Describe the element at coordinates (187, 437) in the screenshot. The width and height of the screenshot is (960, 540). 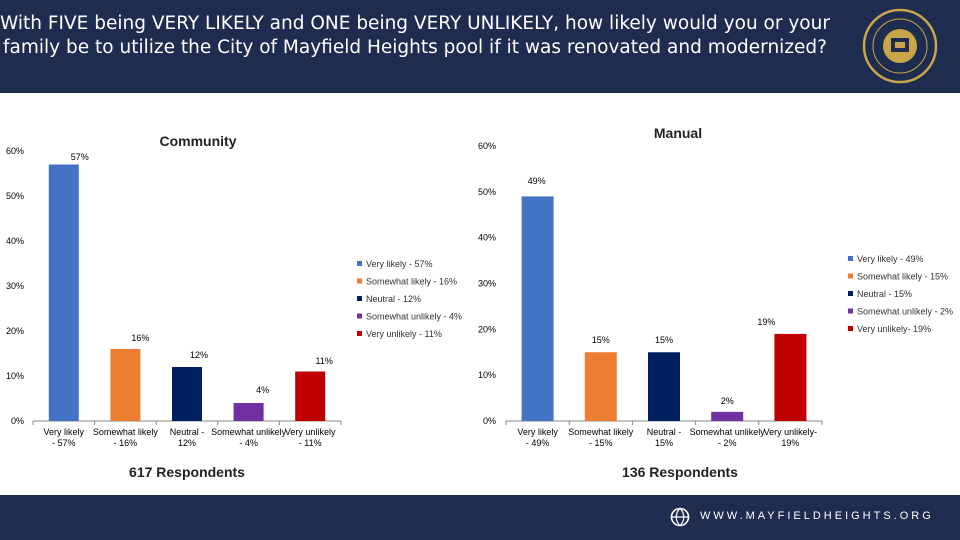
I see `x-category-label: Neutral -12%` at that location.